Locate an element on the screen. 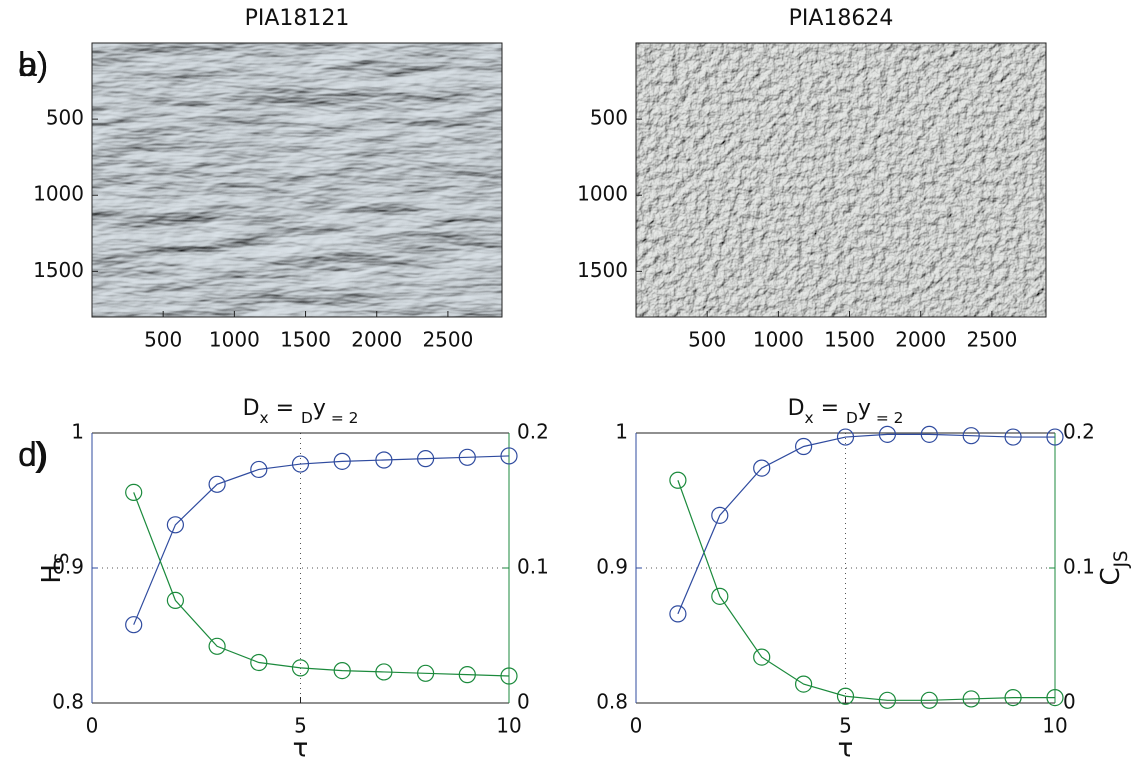 This screenshot has width=1142, height=761. x-tick-label: 1000 is located at coordinates (778, 340).